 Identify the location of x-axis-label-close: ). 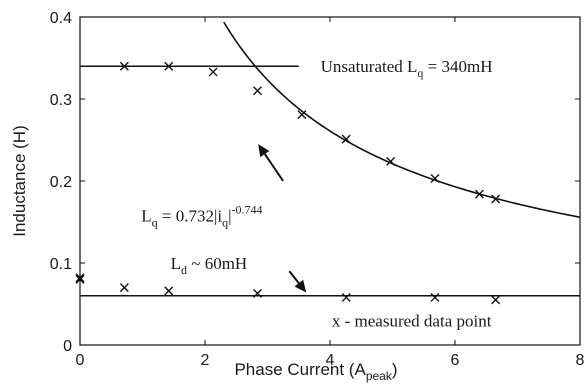
(395, 369).